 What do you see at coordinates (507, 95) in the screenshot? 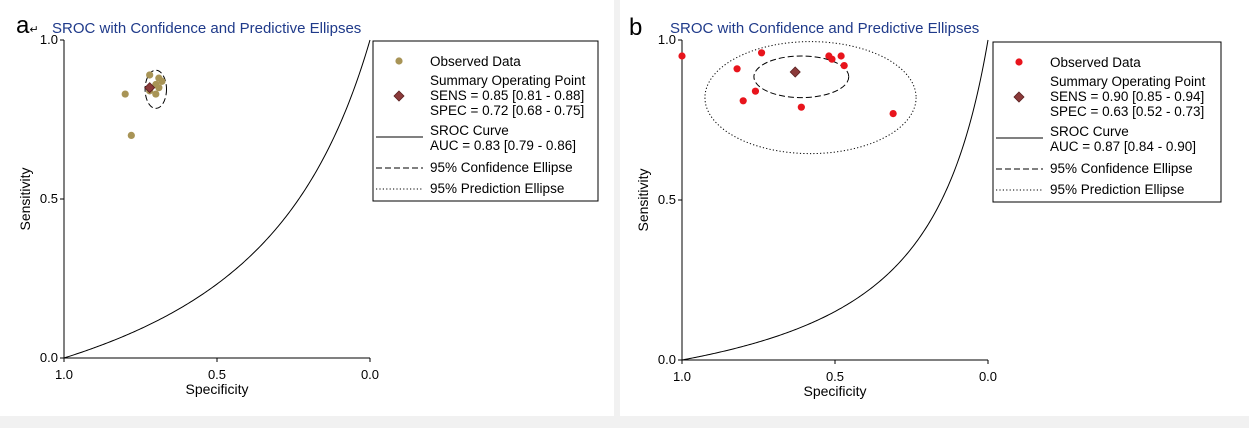
I see `legend-sens-label: SENS = 0.85 [0.81 - 0.88]` at bounding box center [507, 95].